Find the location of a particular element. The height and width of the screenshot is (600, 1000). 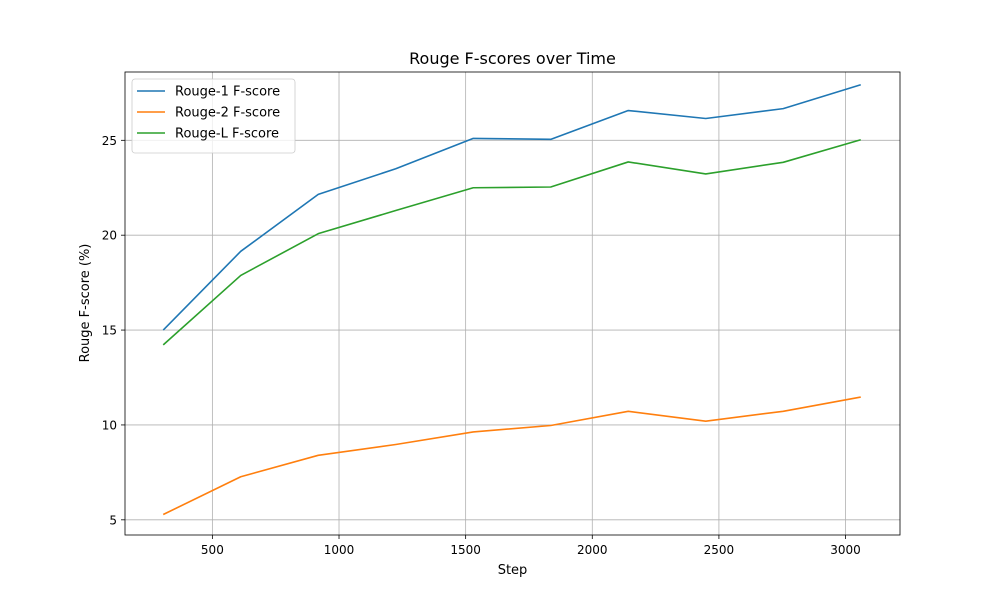

legend-label-1: Rouge-1 F-score is located at coordinates (227, 92).